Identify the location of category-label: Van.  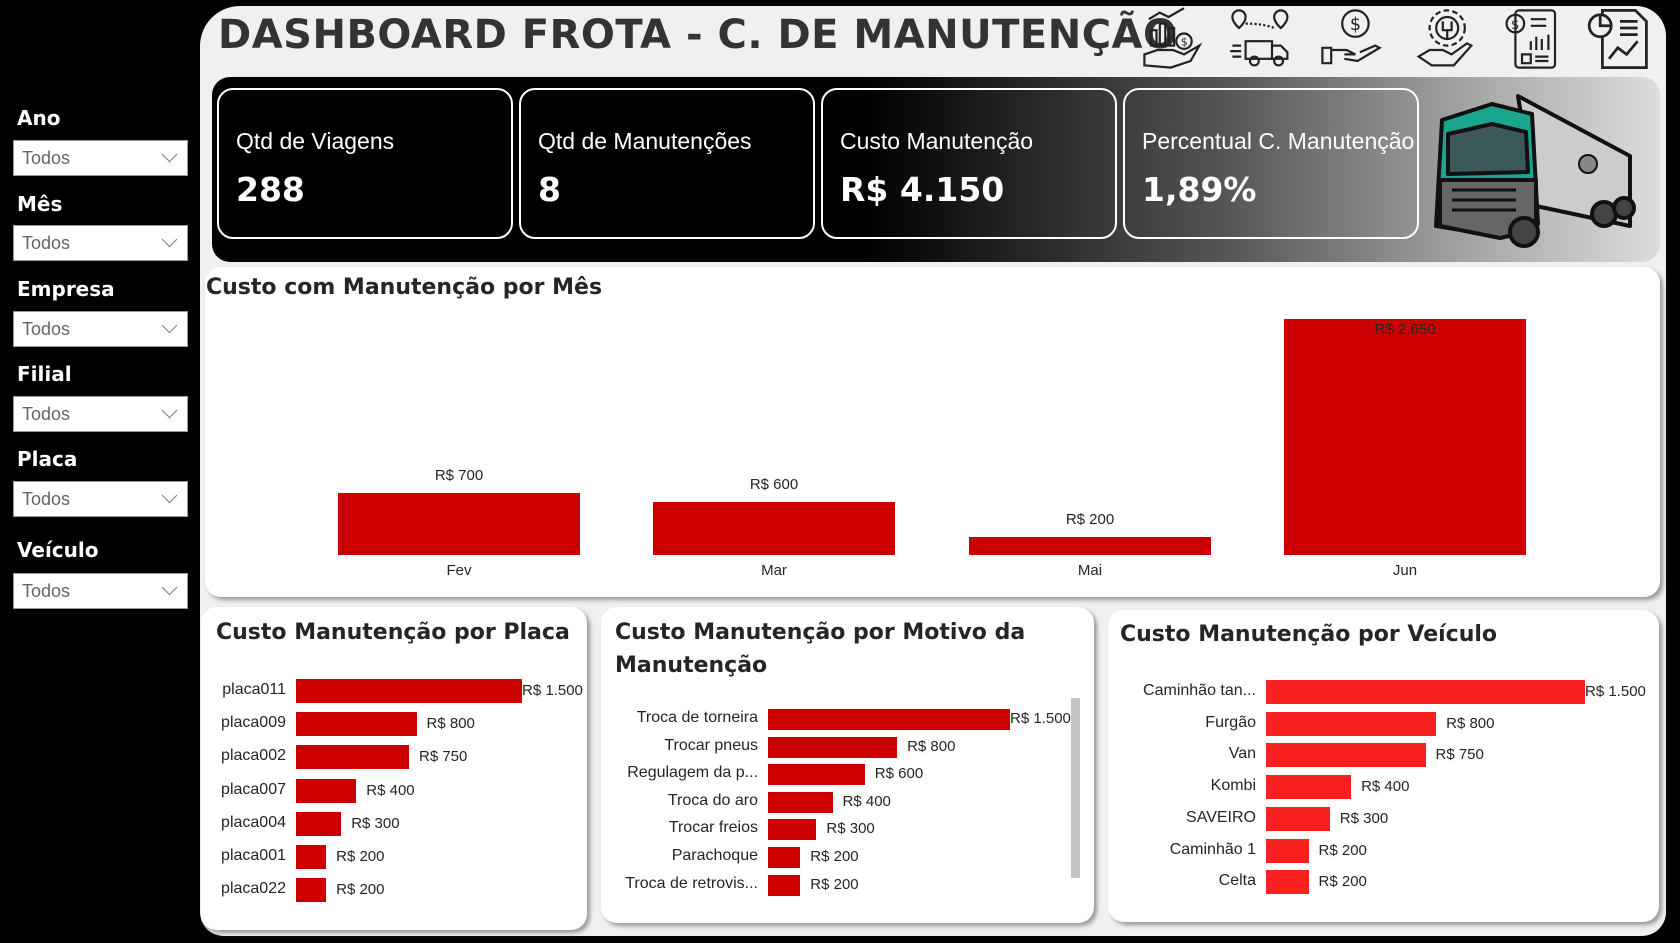
(1242, 753).